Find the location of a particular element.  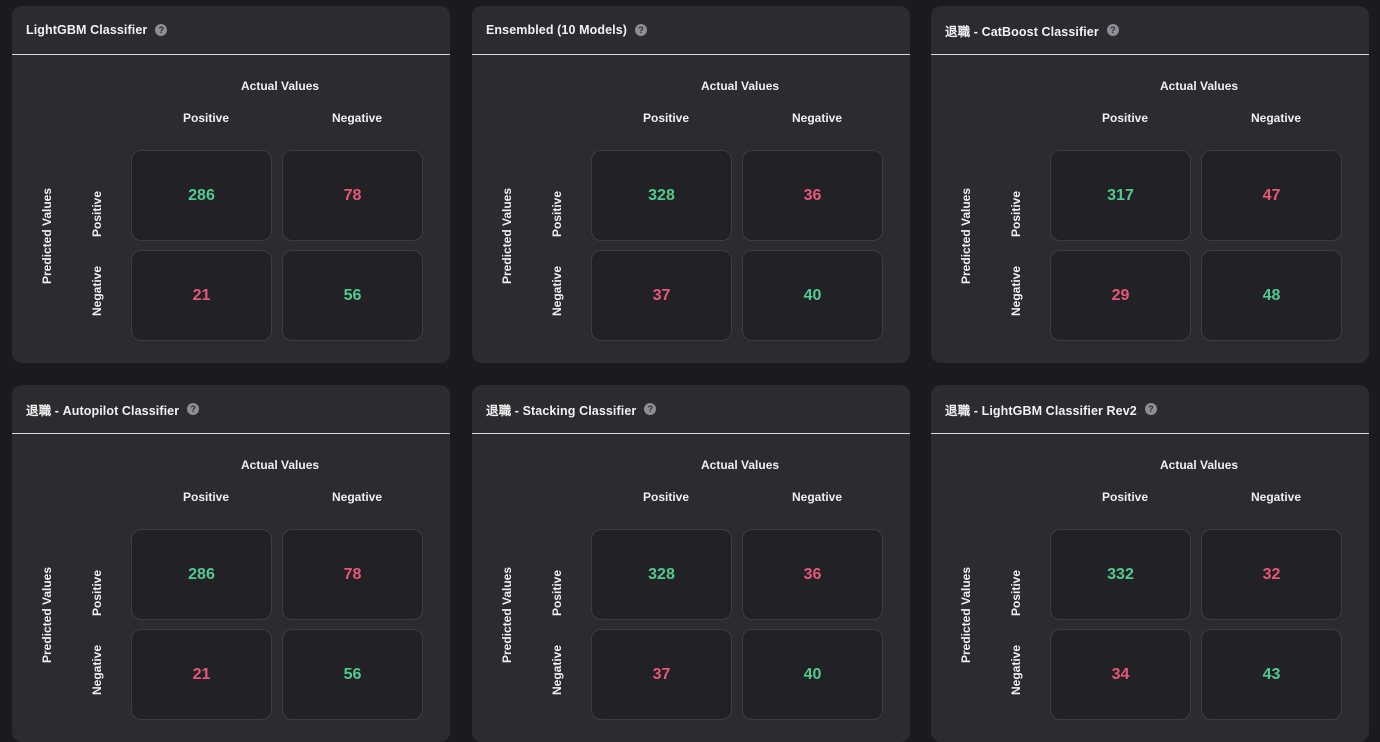

true-negative-cell: 43 is located at coordinates (1271, 674).